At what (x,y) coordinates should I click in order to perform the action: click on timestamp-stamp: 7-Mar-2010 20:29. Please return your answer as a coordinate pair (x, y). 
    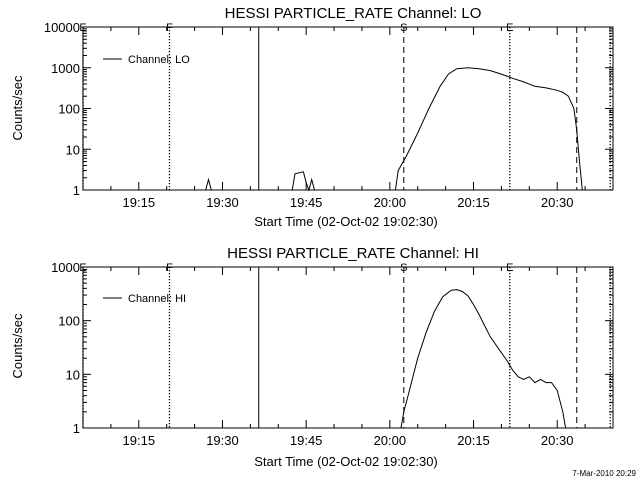
    Looking at the image, I should click on (604, 473).